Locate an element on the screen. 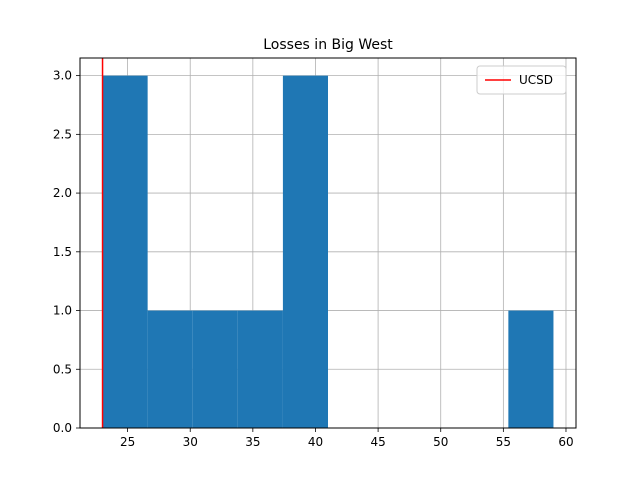  x-tick-label-40: 40 is located at coordinates (315, 442).